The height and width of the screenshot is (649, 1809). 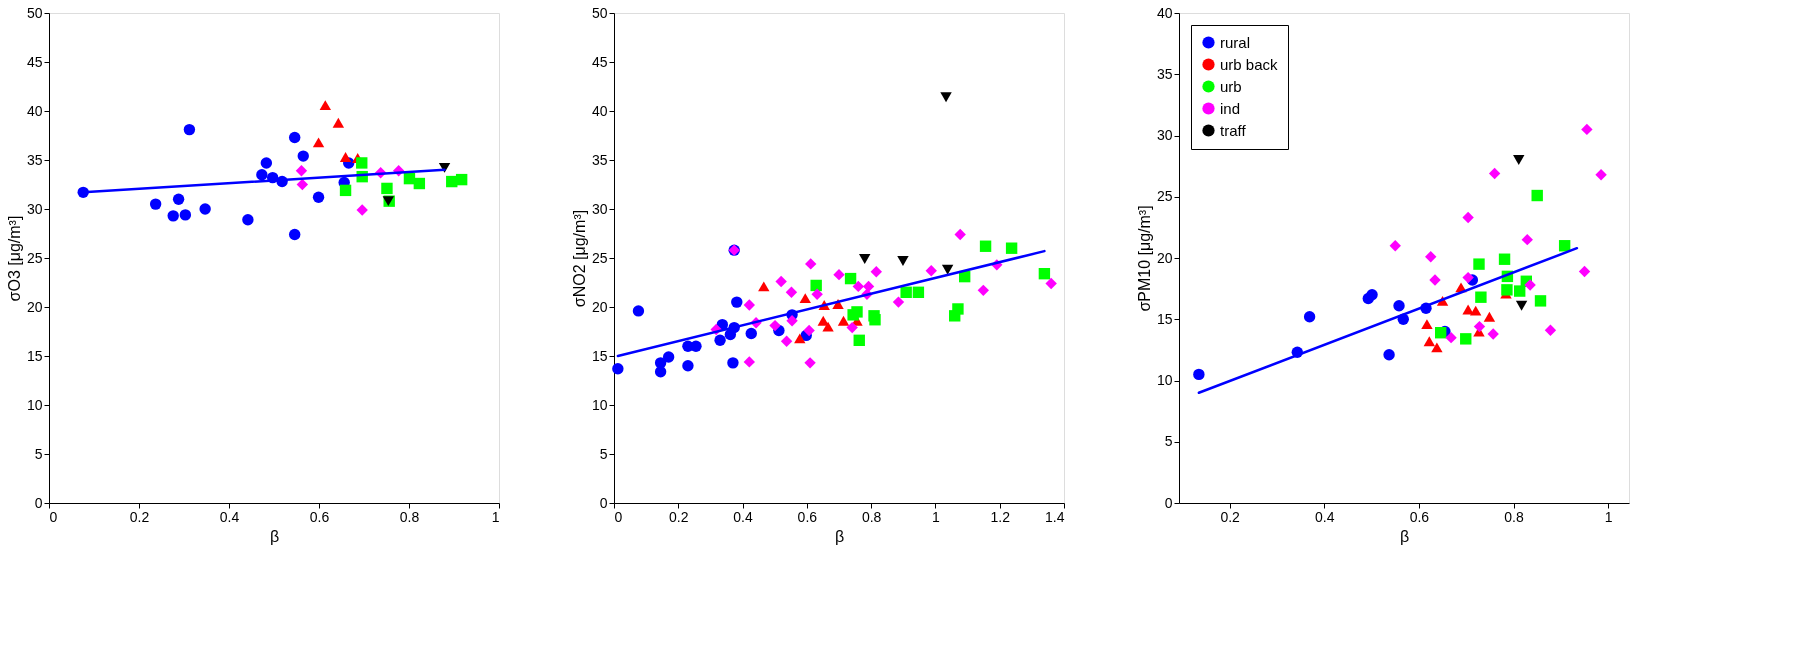 I want to click on y-axis-title: σNO2 [μg/m³], so click(x=579, y=258).